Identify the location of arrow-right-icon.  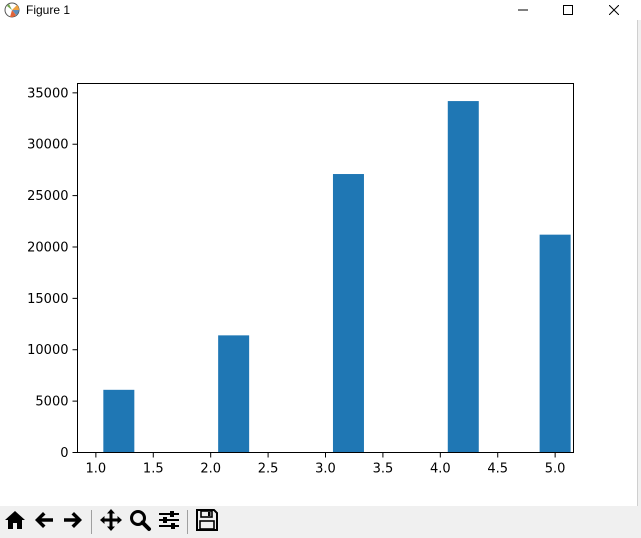
(73, 522).